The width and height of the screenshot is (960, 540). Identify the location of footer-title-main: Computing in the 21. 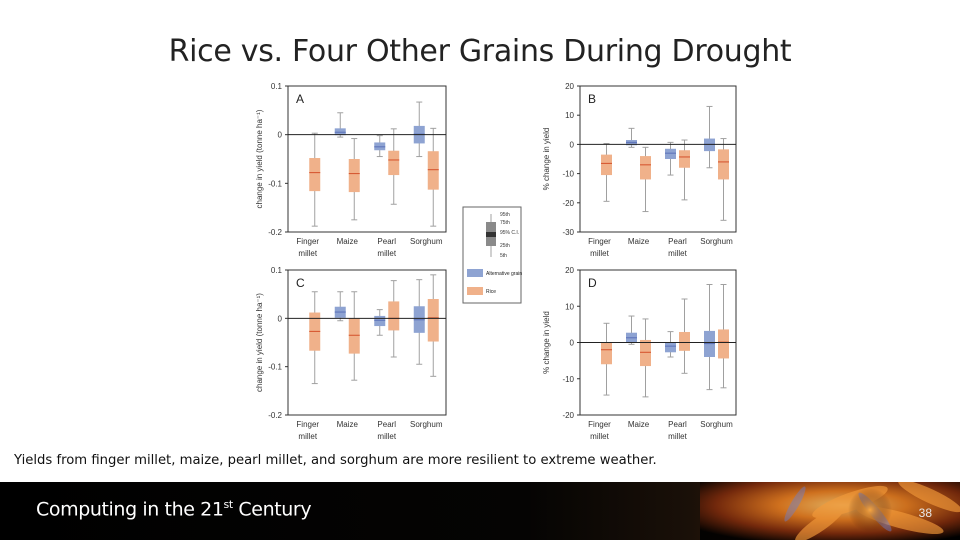
(130, 509).